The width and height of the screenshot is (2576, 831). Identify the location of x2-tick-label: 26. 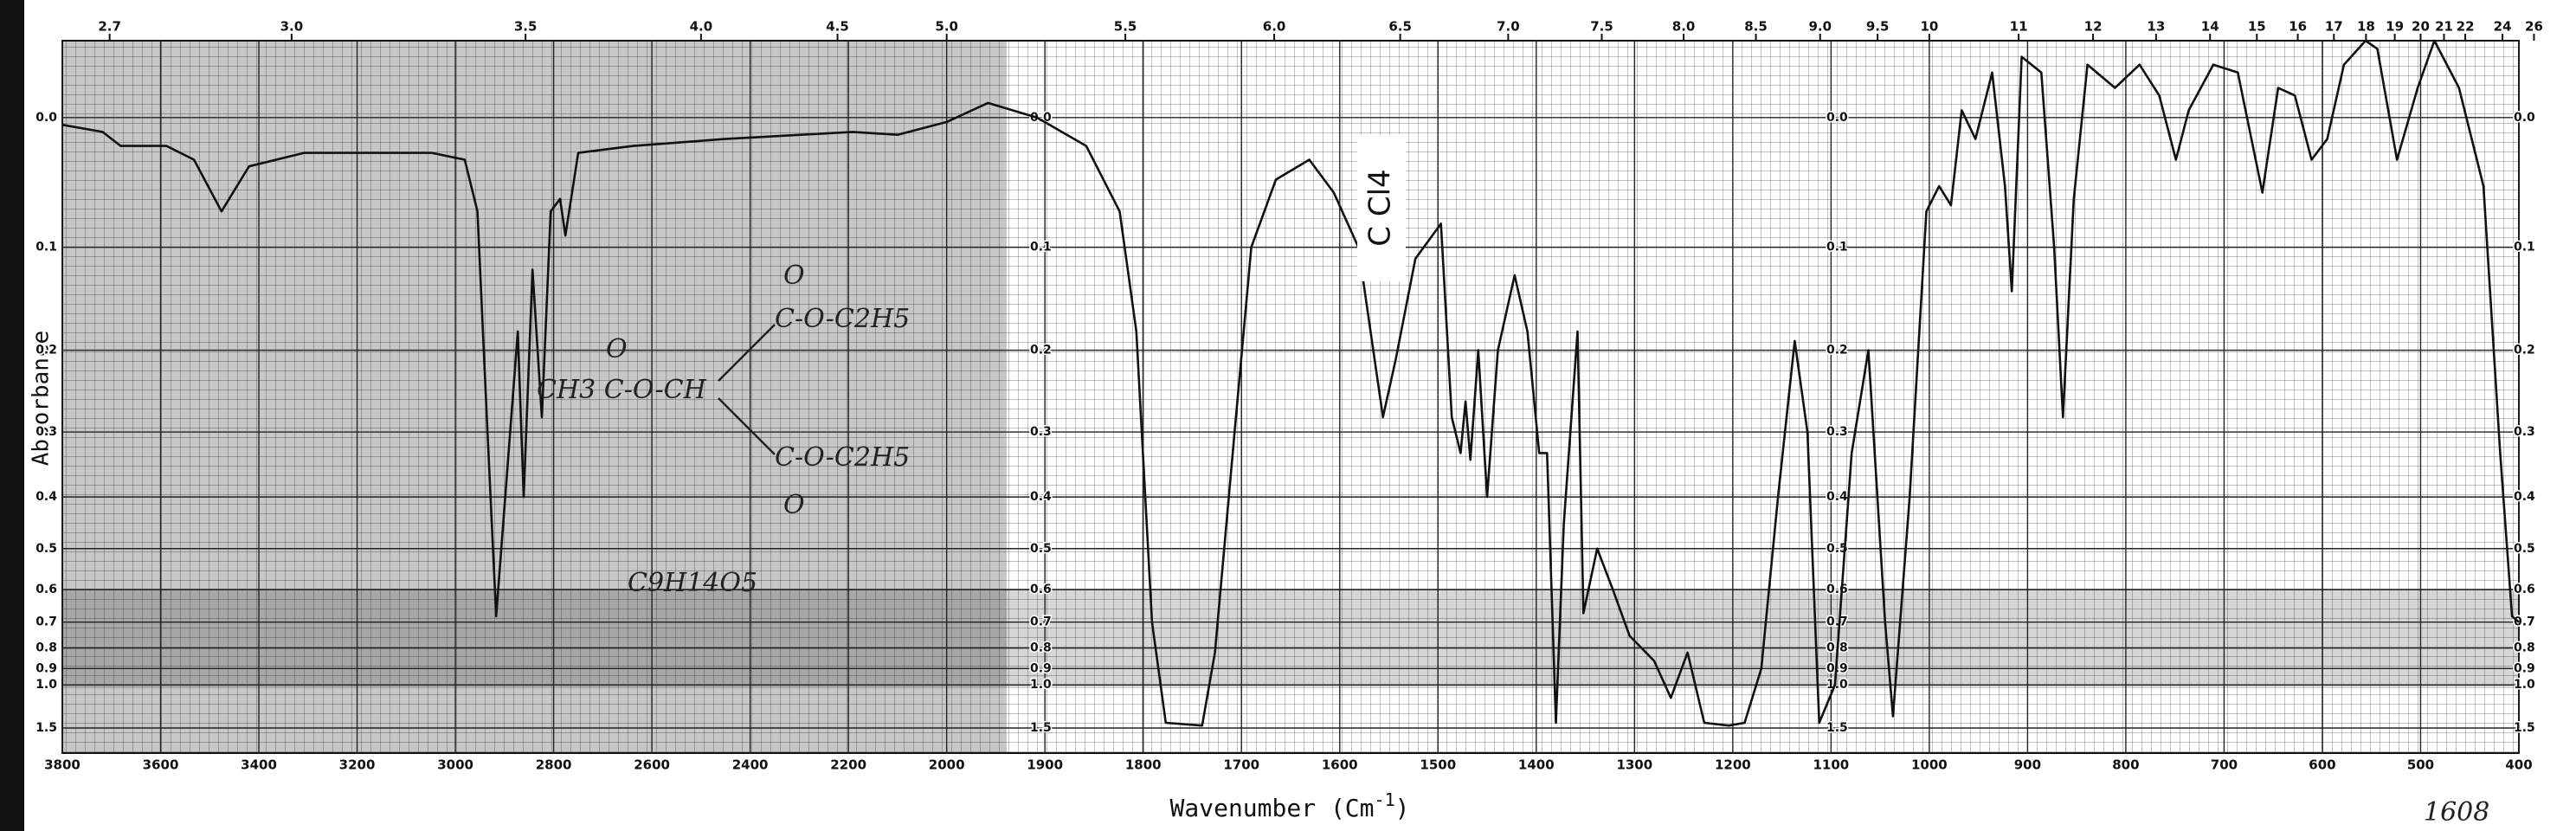
(2534, 27).